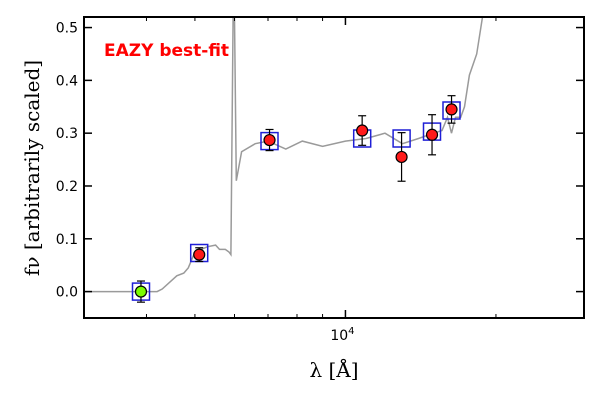 This screenshot has width=600, height=400. I want to click on y-tick-label: 0.5, so click(67, 29).